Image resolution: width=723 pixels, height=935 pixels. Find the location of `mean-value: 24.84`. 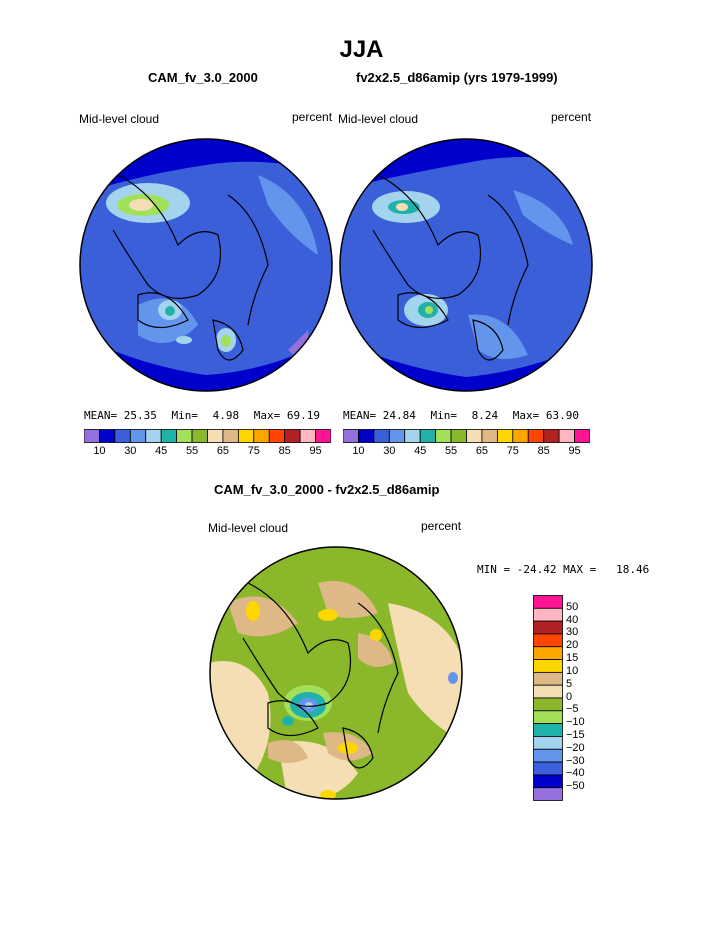

mean-value: 24.84 is located at coordinates (399, 415).